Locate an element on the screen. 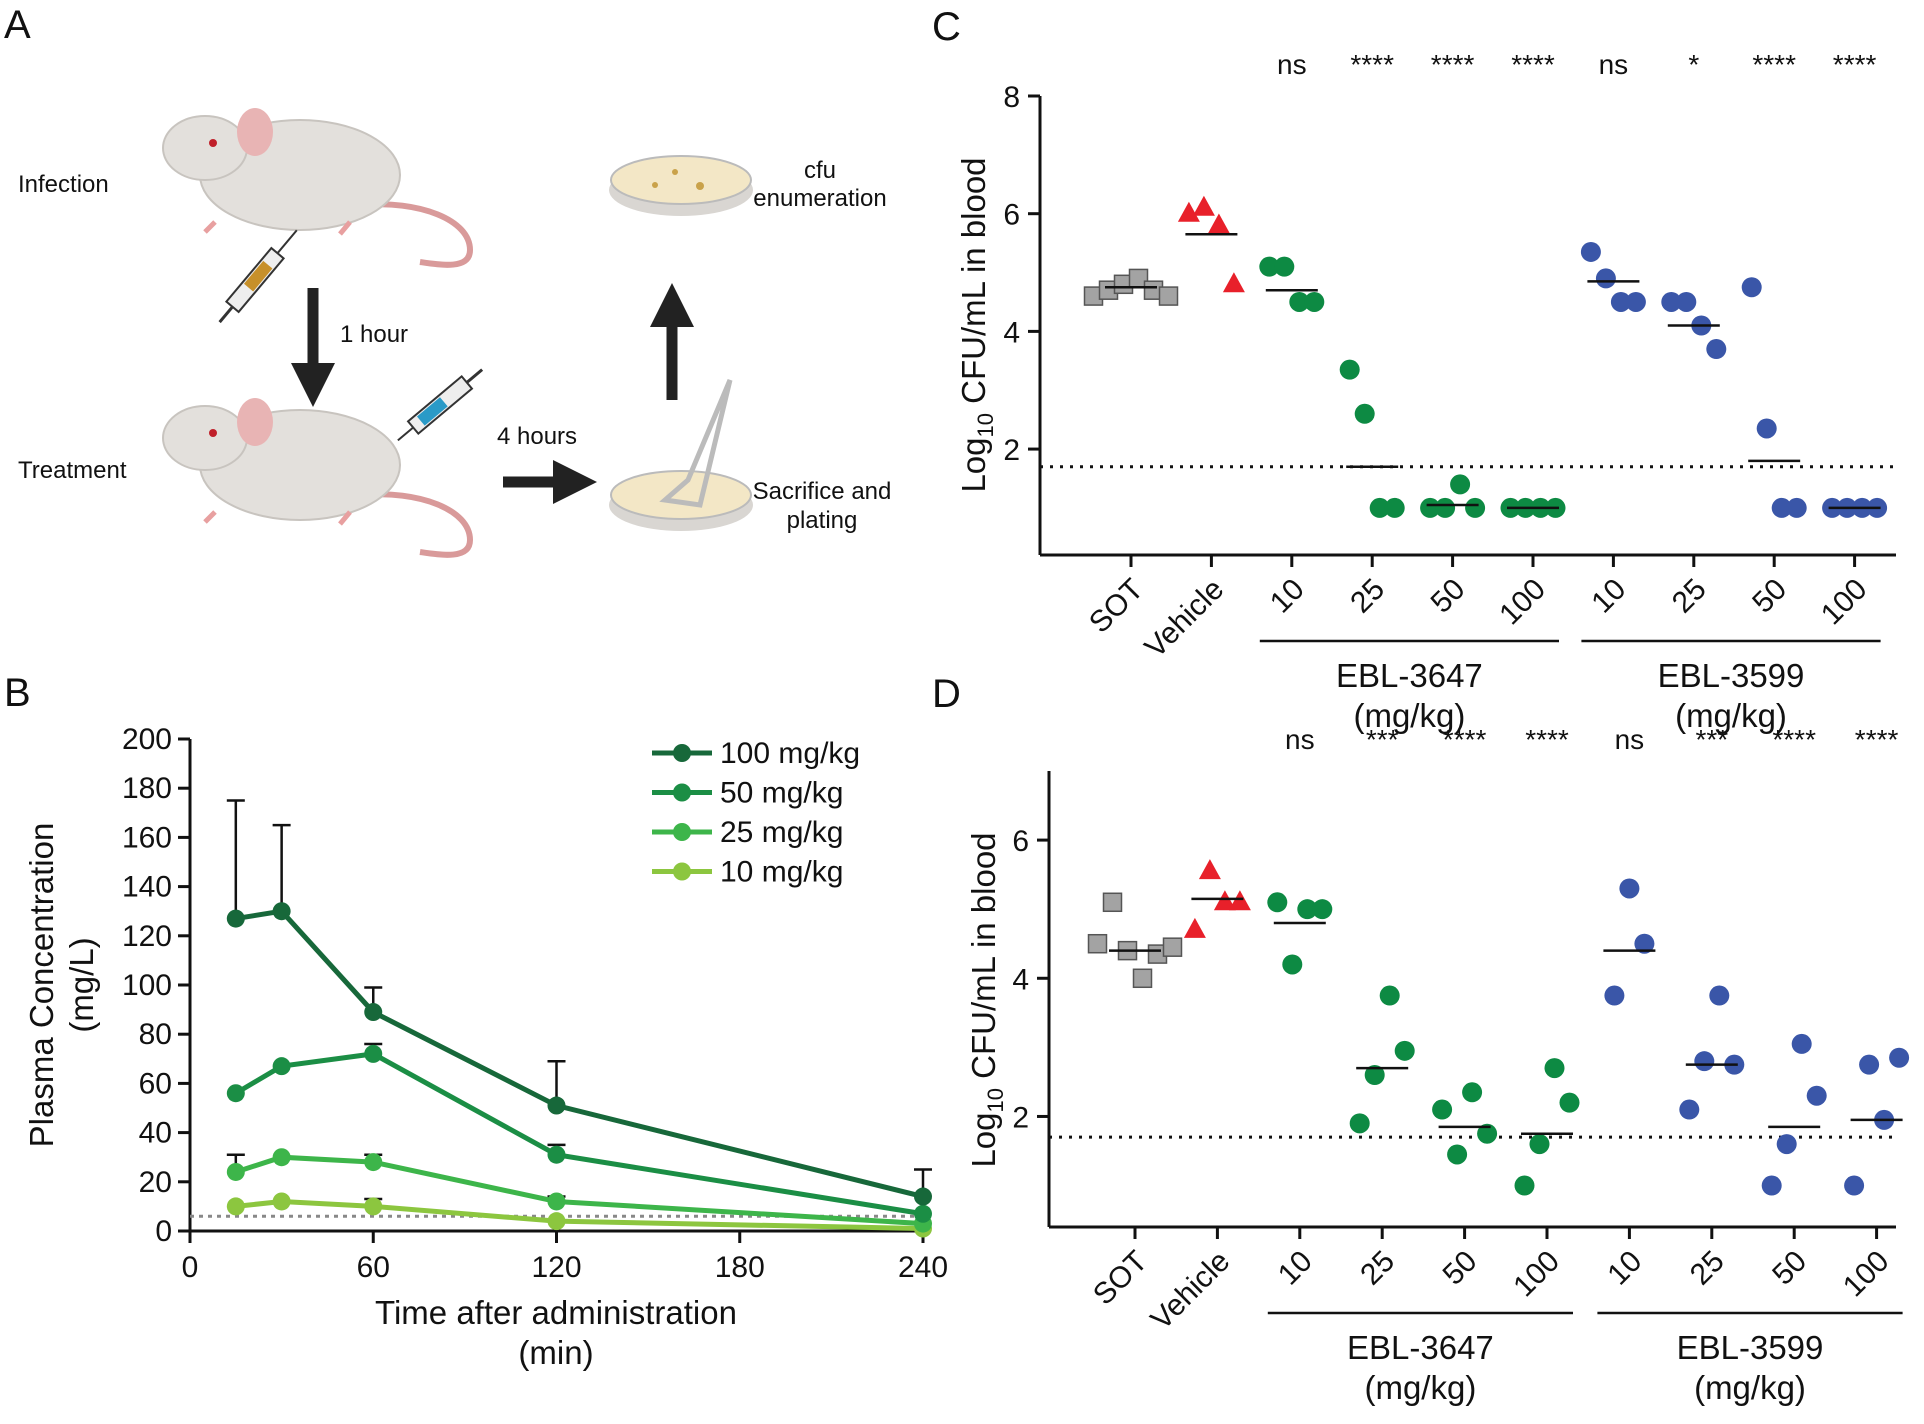  significance: * is located at coordinates (1693, 64).